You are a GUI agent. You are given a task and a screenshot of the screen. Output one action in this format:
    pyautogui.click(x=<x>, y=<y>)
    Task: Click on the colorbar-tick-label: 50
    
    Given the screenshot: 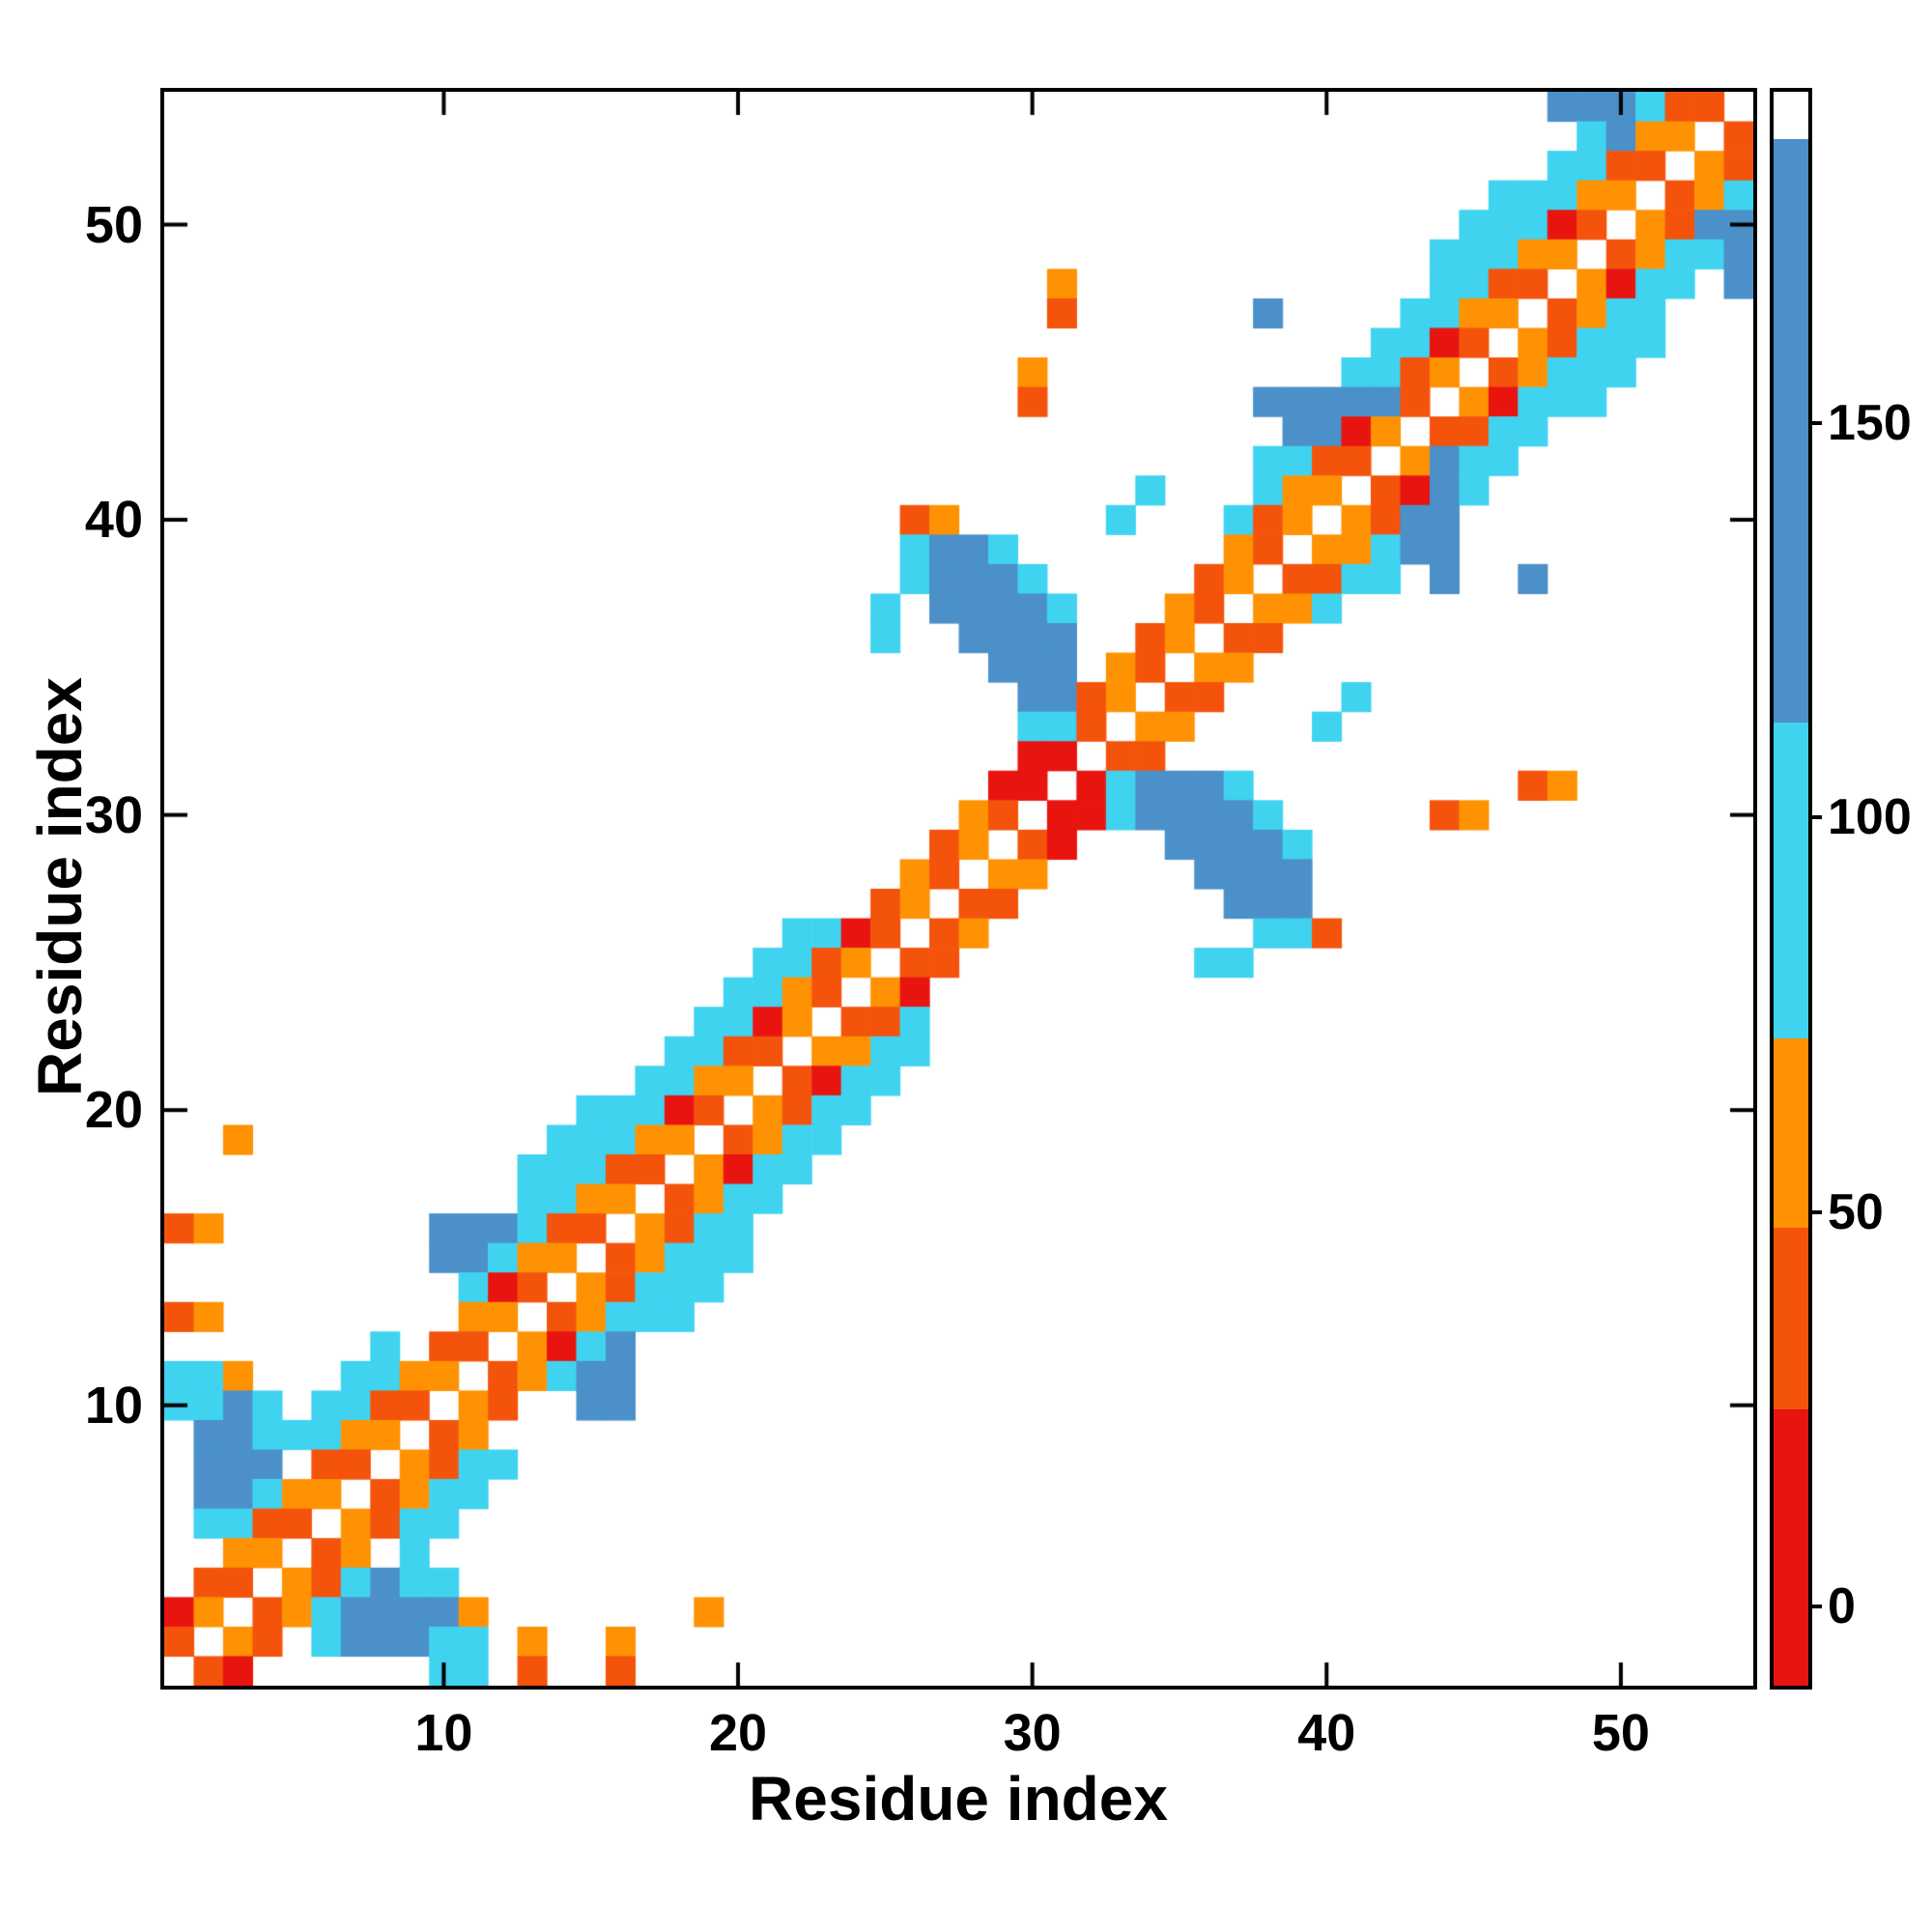 What is the action you would take?
    pyautogui.click(x=1856, y=1211)
    